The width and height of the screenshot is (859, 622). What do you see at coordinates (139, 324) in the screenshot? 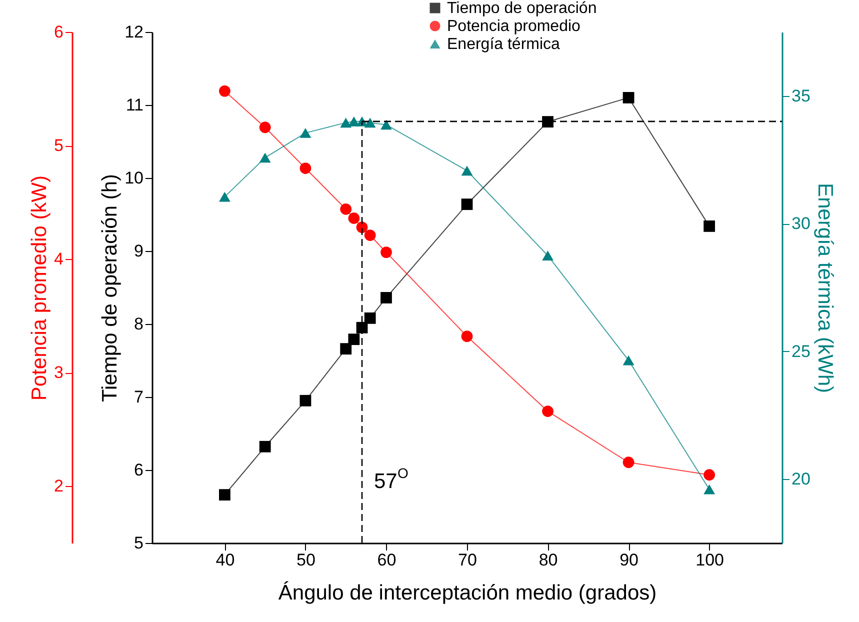
I see `y-tick-label: 8` at bounding box center [139, 324].